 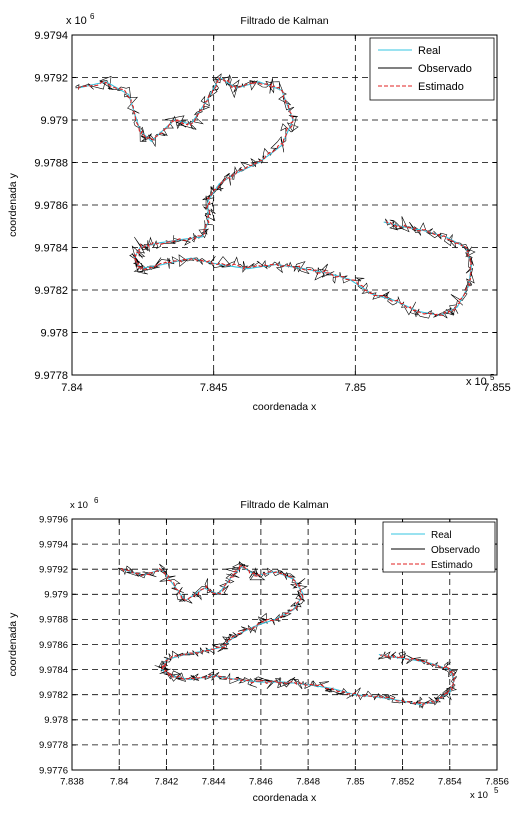 What do you see at coordinates (167, 782) in the screenshot?
I see `x-tick-label: 7.842` at bounding box center [167, 782].